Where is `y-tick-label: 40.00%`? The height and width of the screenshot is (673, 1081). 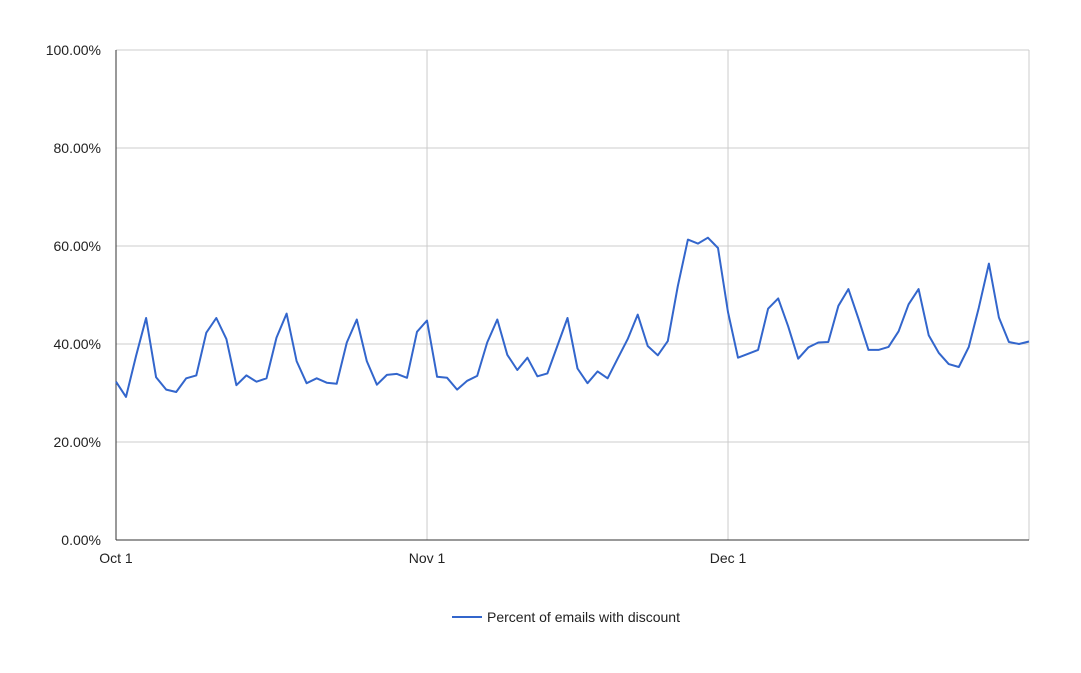 y-tick-label: 40.00% is located at coordinates (77, 344).